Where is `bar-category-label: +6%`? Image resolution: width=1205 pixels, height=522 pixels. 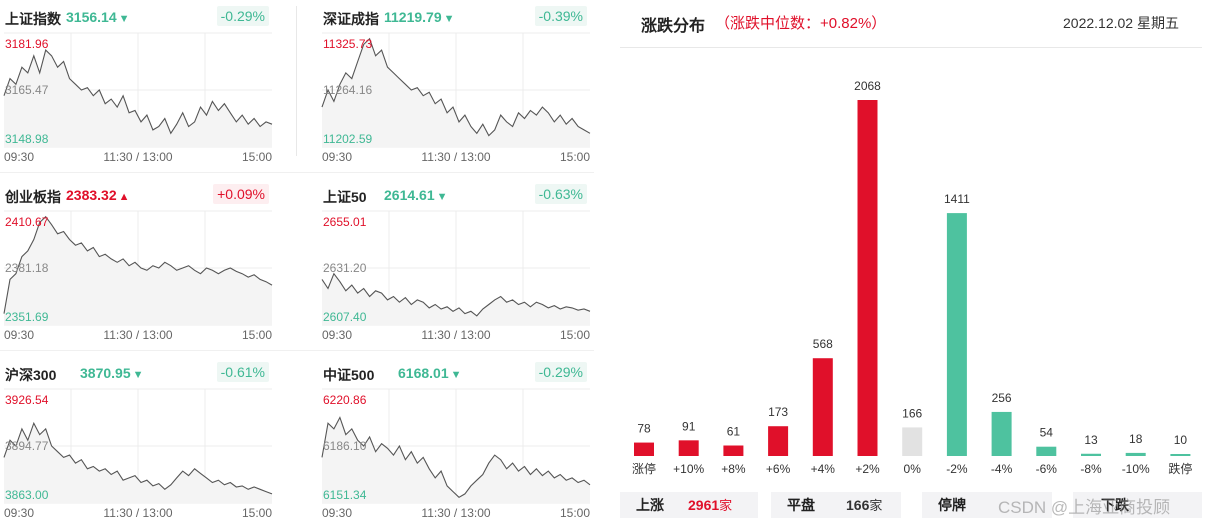
bar-category-label: +6% is located at coordinates (778, 469).